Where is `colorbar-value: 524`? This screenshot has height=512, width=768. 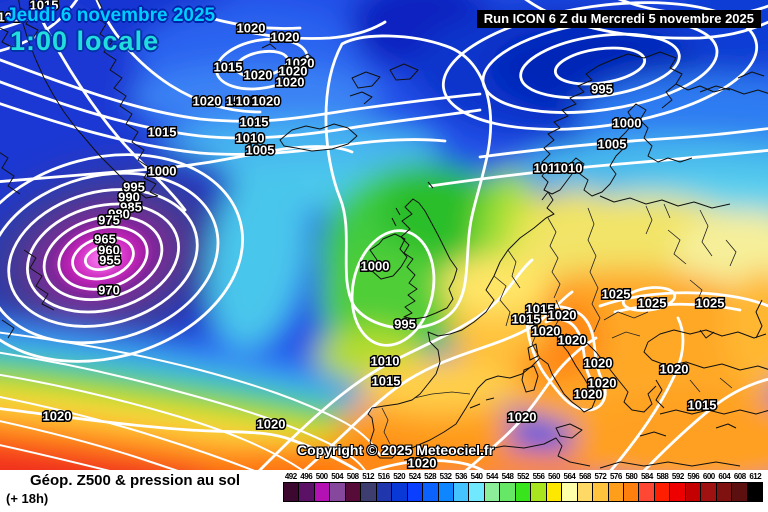
colorbar-value: 524 is located at coordinates (414, 476).